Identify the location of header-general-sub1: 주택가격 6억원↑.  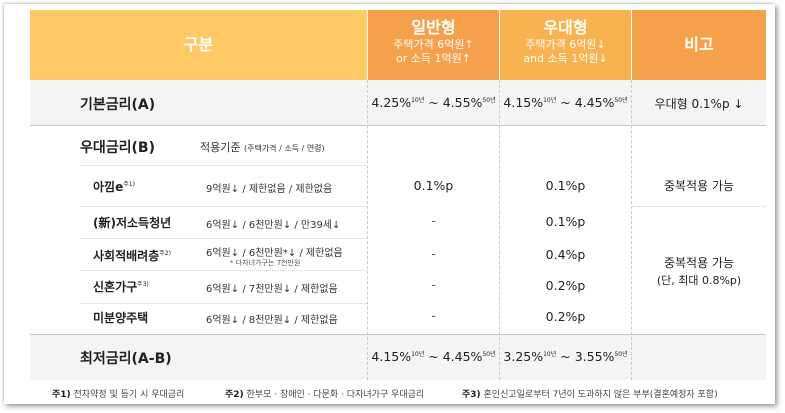
(433, 44).